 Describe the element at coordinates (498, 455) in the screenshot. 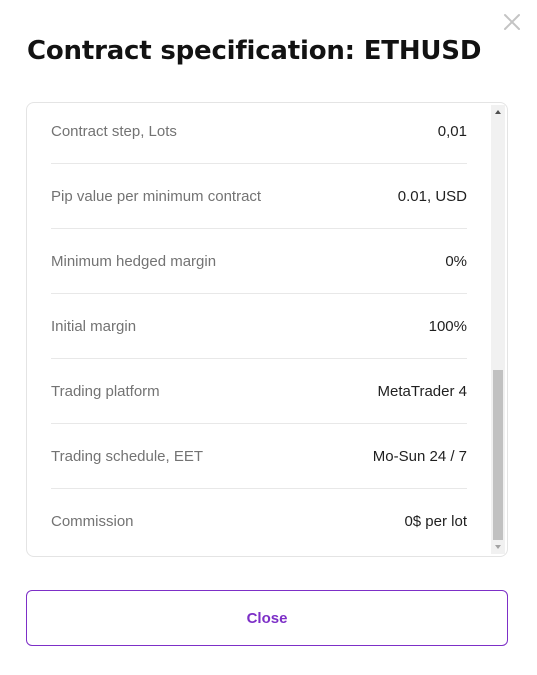

I see `scrollbar-thumb` at that location.